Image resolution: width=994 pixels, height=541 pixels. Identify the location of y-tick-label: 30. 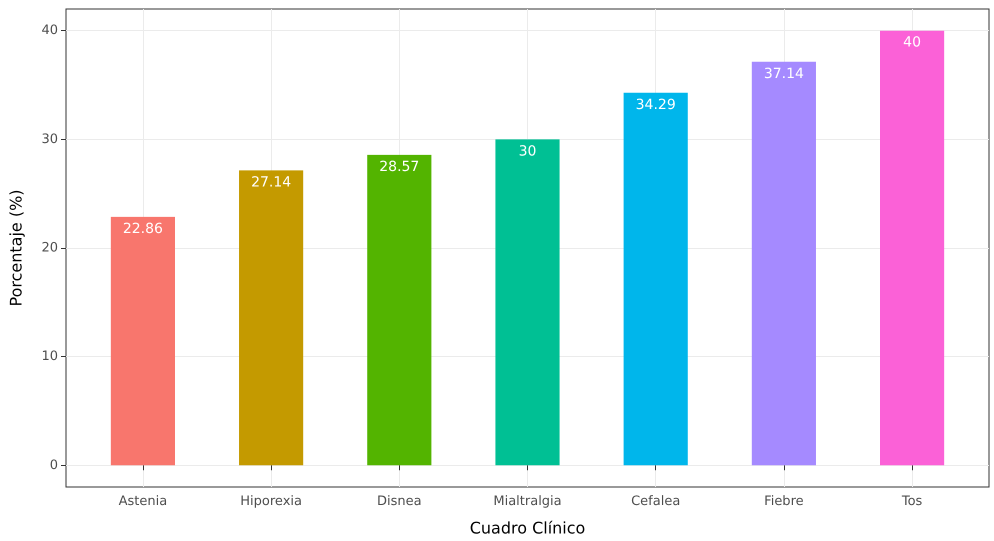
(49, 139).